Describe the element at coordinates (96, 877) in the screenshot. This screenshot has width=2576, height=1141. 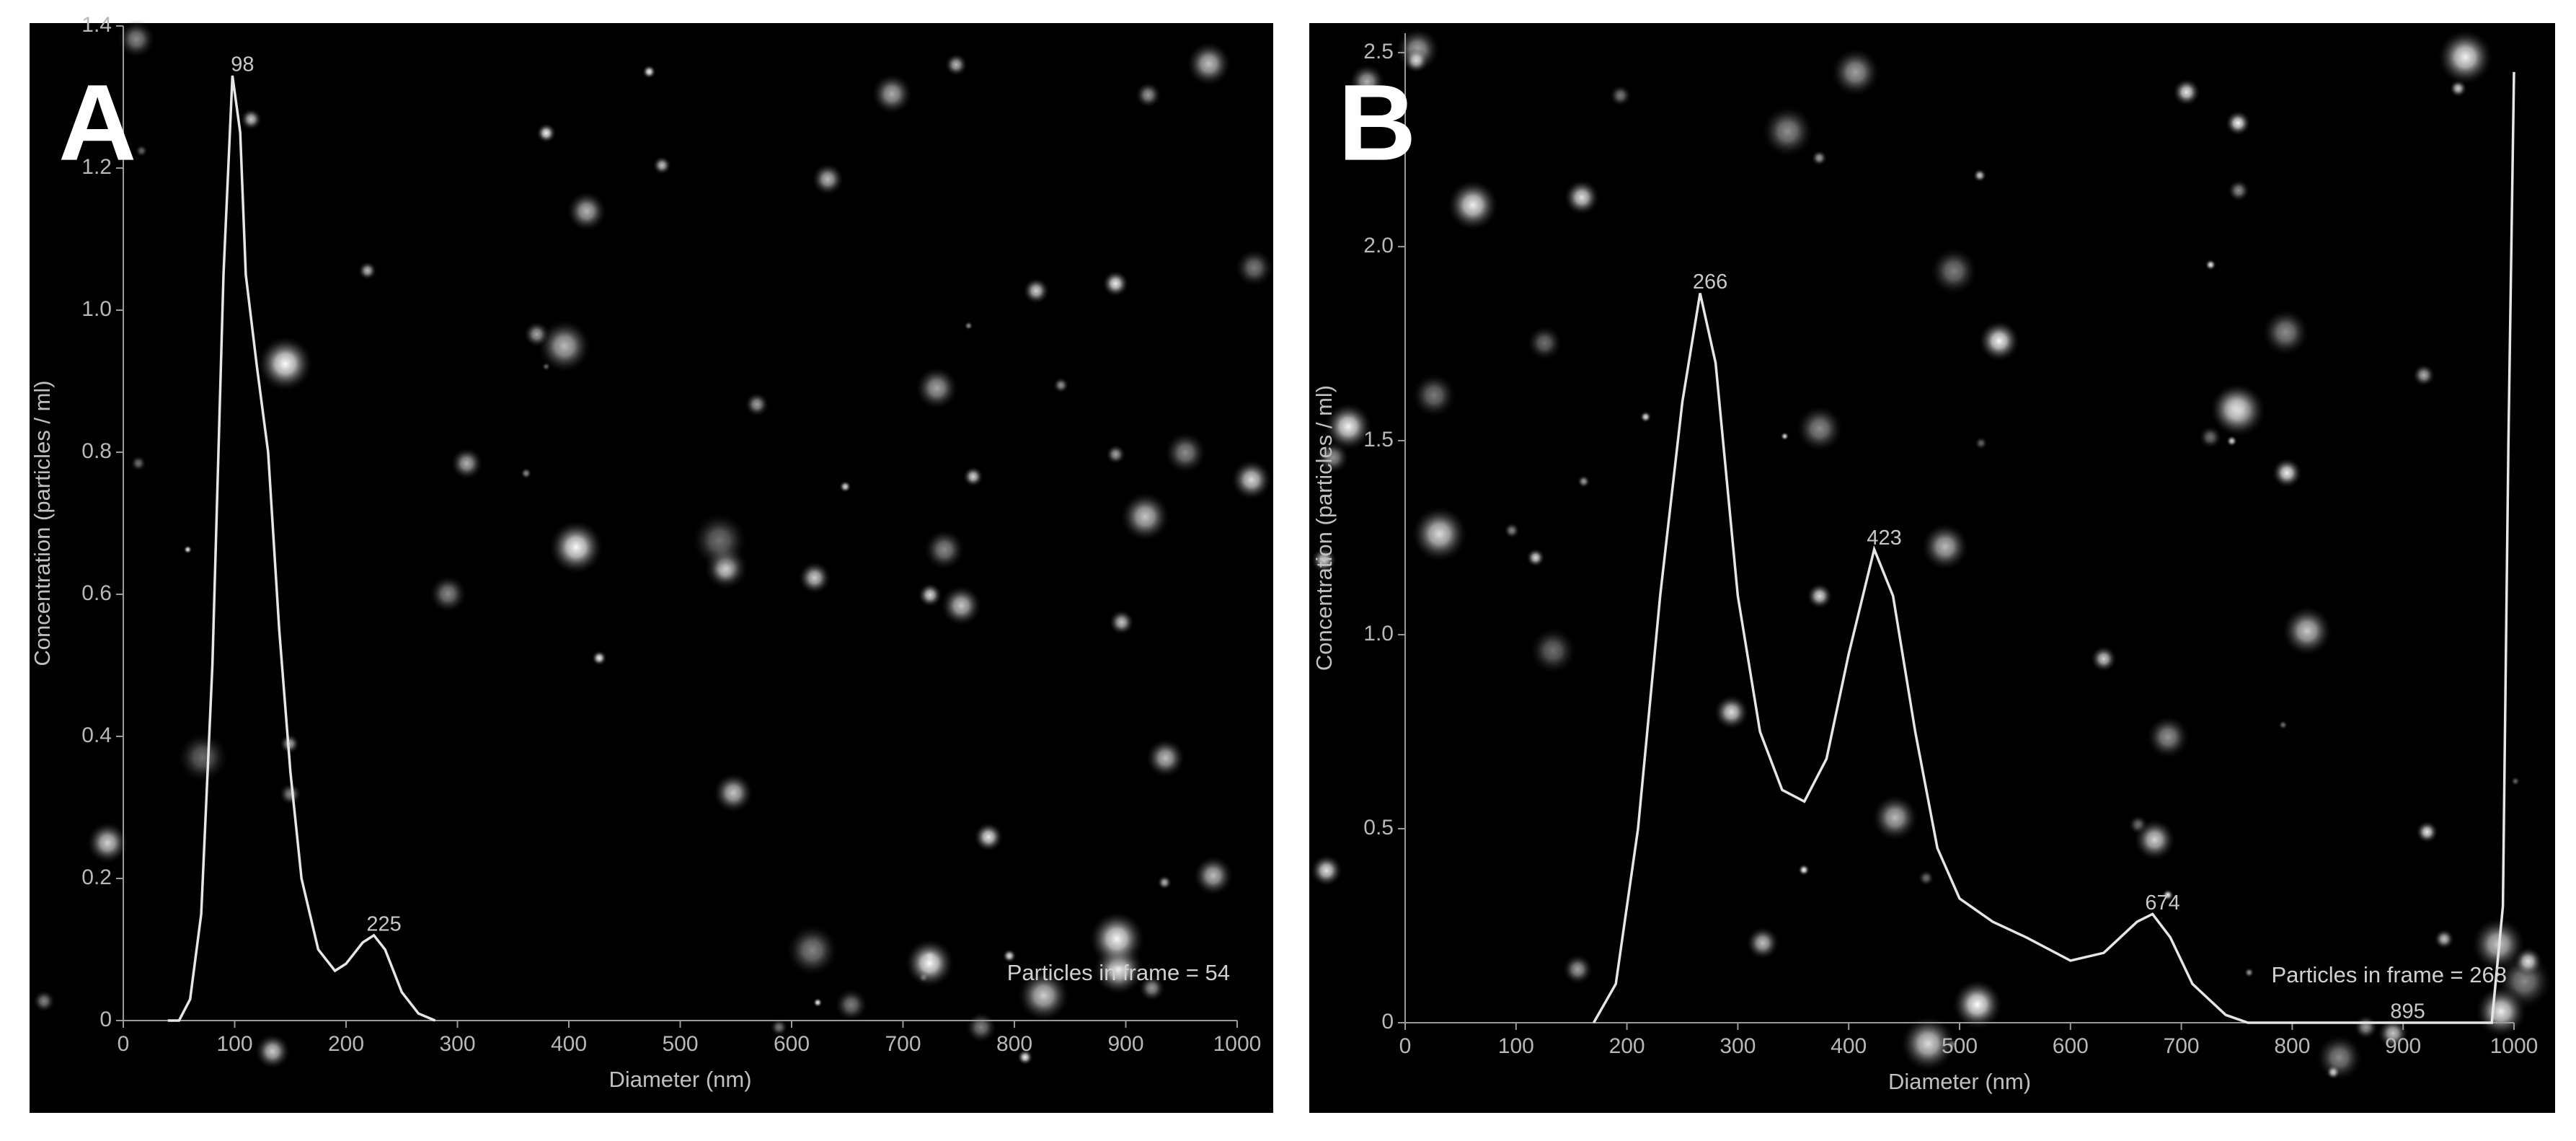
I see `y-tick-label: 0.2` at that location.